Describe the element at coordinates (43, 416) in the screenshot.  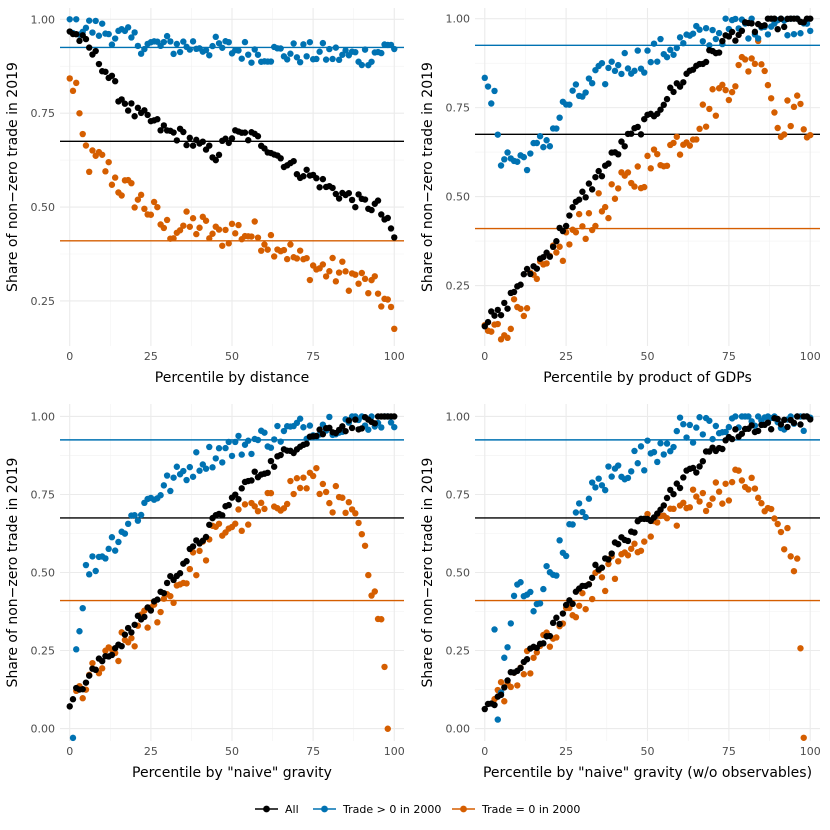
I see `y-tick-label: 1.00` at that location.